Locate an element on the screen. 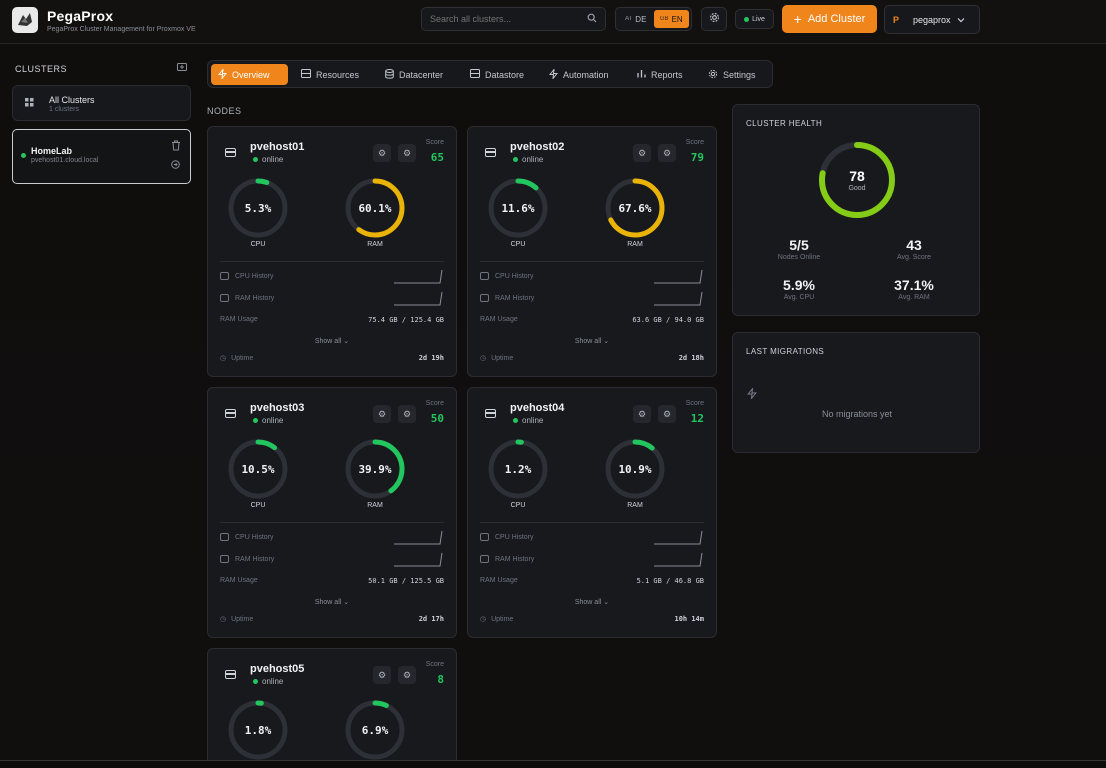  tab-settings: Settings is located at coordinates (732, 74).